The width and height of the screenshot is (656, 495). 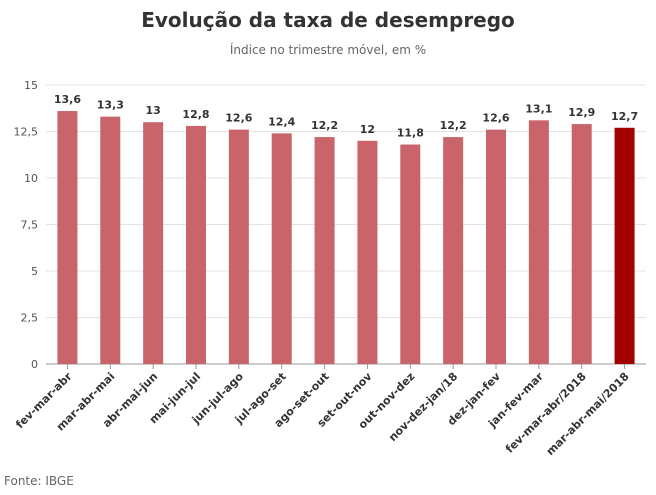 What do you see at coordinates (328, 50) in the screenshot?
I see `chart-subtitle: Índice no trimestre móvel, em %` at bounding box center [328, 50].